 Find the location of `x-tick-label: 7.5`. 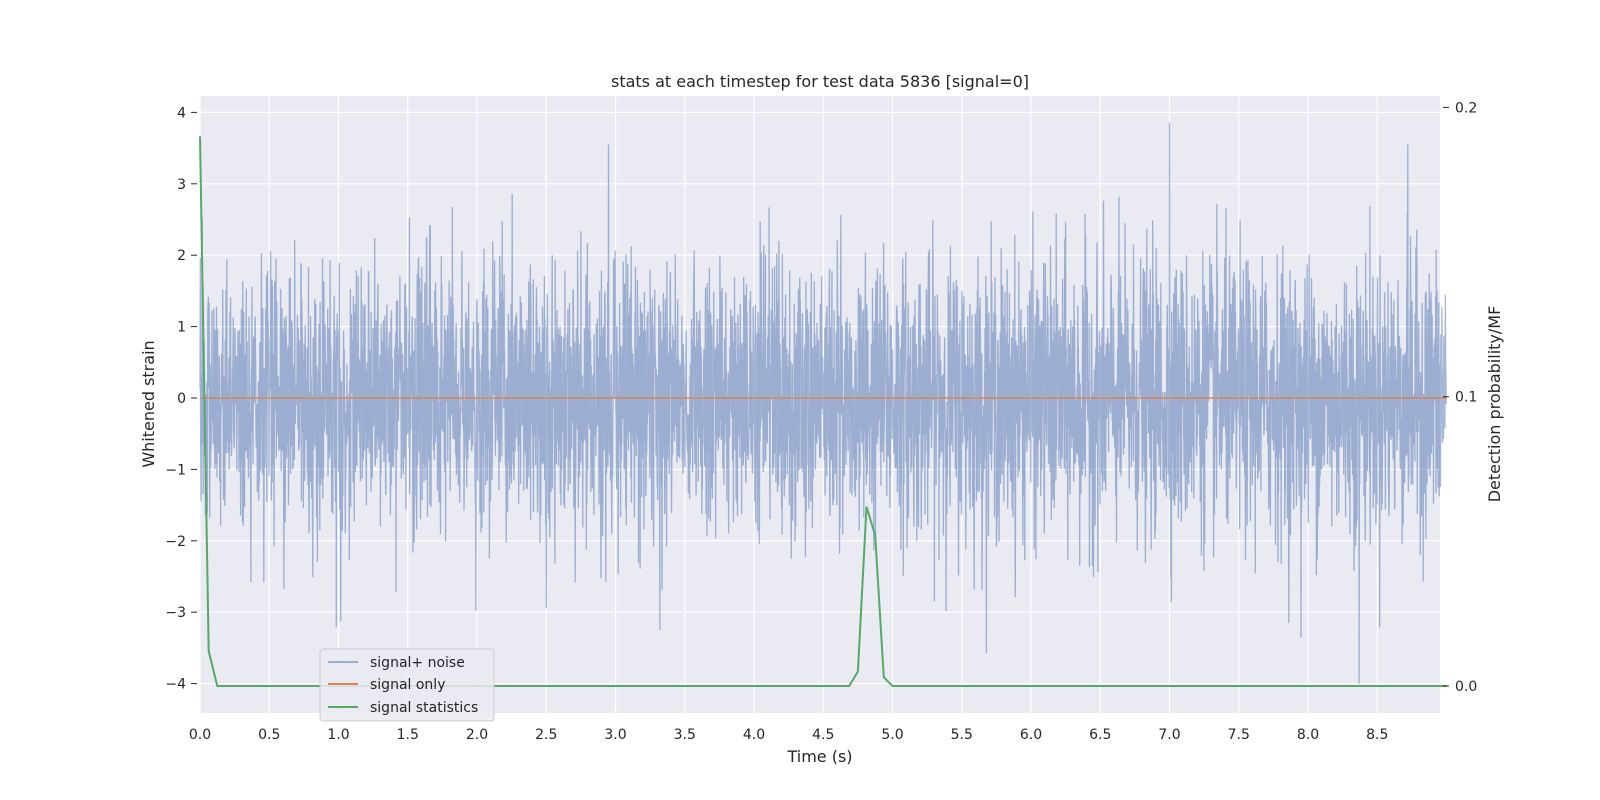

x-tick-label: 7.5 is located at coordinates (1239, 735).